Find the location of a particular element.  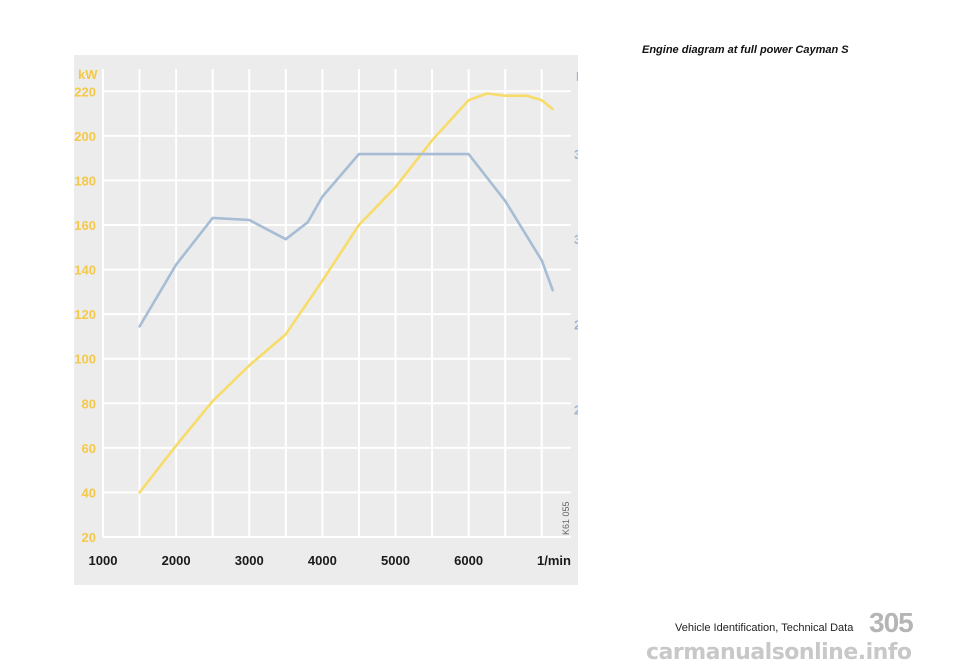

y-left-tick-label: 20 is located at coordinates (89, 537).